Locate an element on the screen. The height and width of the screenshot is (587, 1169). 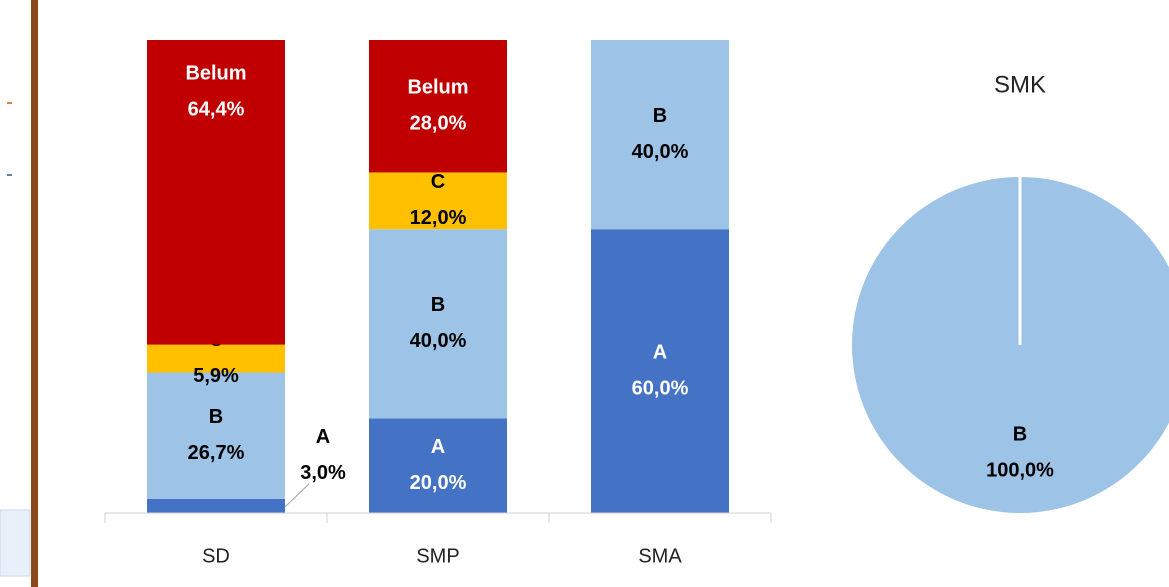
segment-name: C is located at coordinates (438, 182).